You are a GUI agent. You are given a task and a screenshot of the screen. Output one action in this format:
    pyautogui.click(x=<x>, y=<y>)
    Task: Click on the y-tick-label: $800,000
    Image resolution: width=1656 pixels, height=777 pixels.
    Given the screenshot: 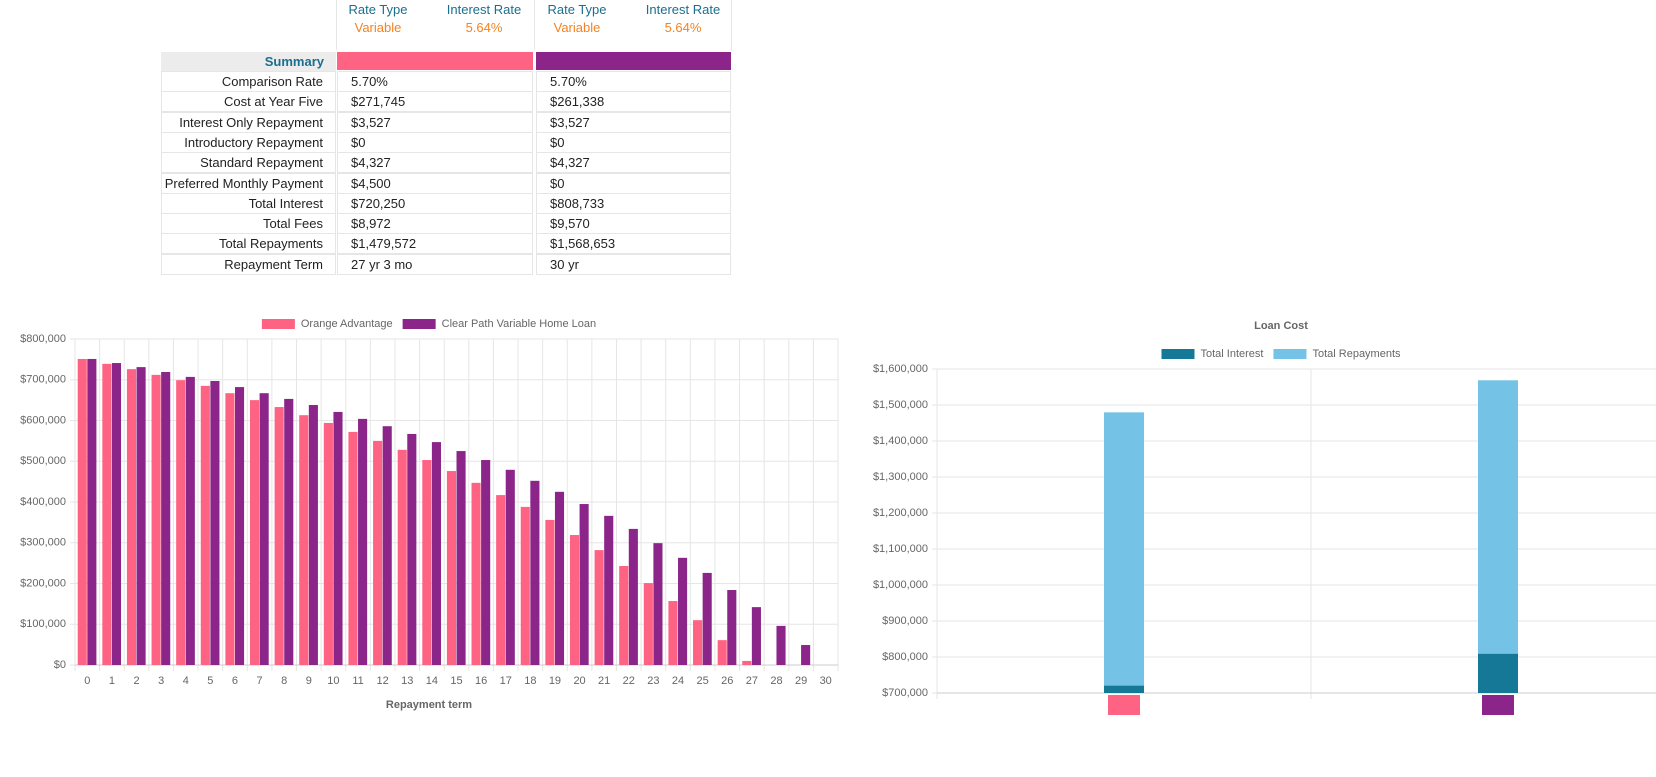 What is the action you would take?
    pyautogui.click(x=43, y=339)
    